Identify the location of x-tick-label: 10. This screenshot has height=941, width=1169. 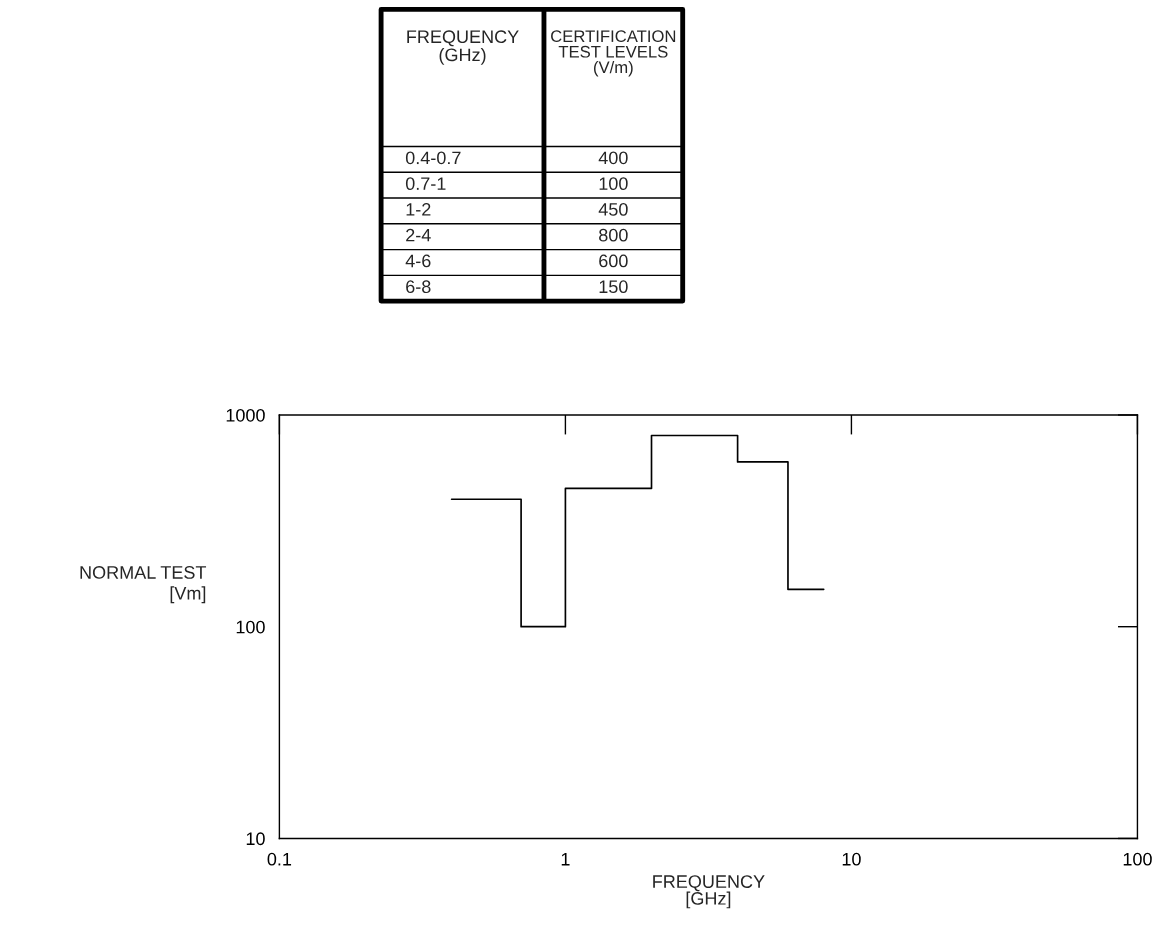
(851, 859).